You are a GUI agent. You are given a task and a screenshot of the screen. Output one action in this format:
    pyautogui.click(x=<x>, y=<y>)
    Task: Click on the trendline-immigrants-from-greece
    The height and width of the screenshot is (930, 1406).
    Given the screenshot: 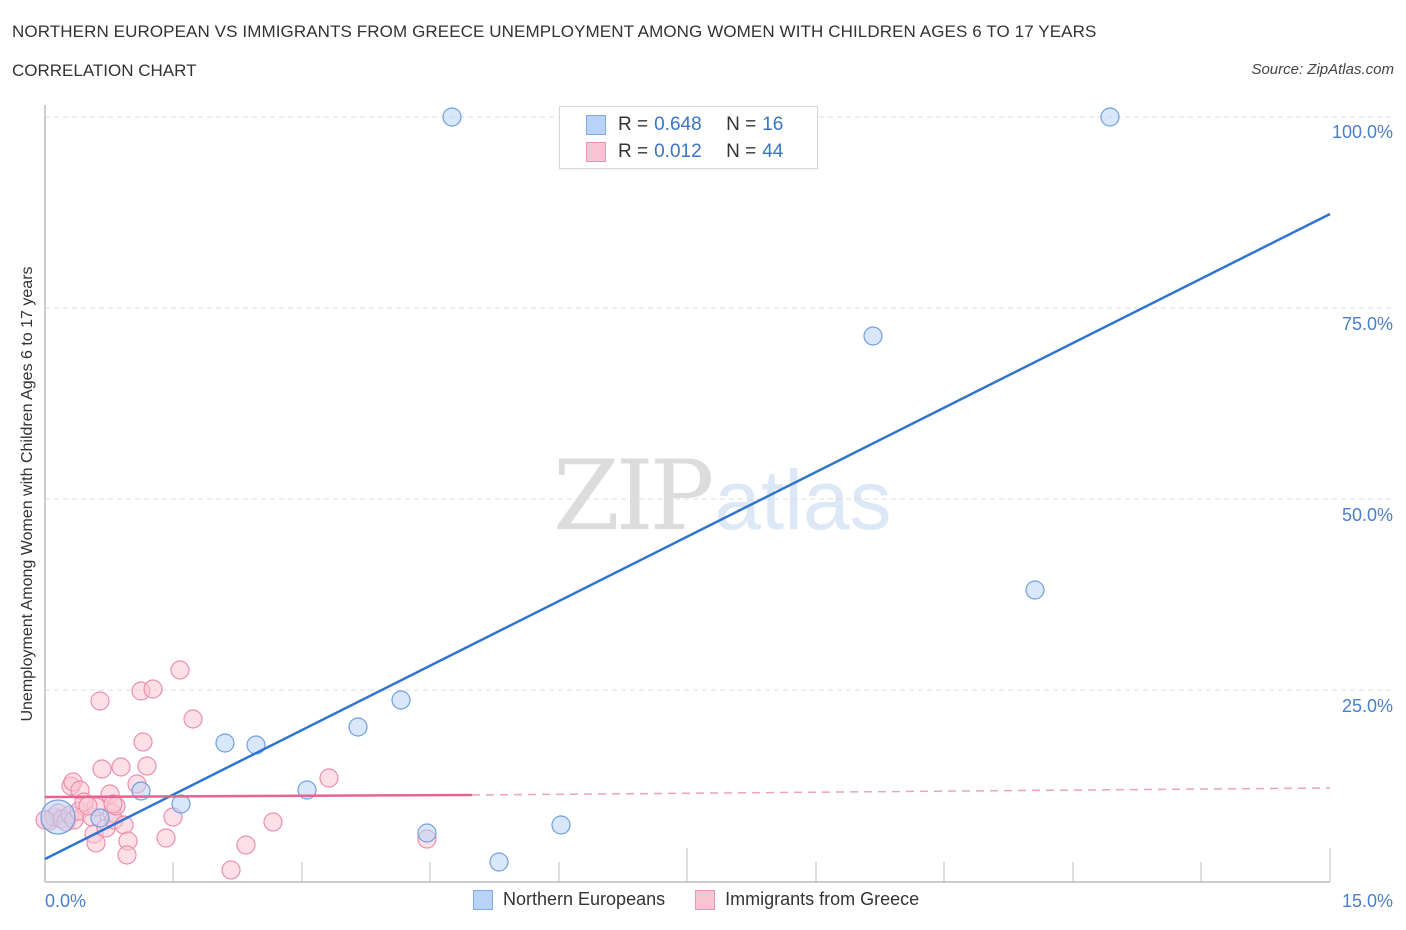 What is the action you would take?
    pyautogui.click(x=258, y=796)
    